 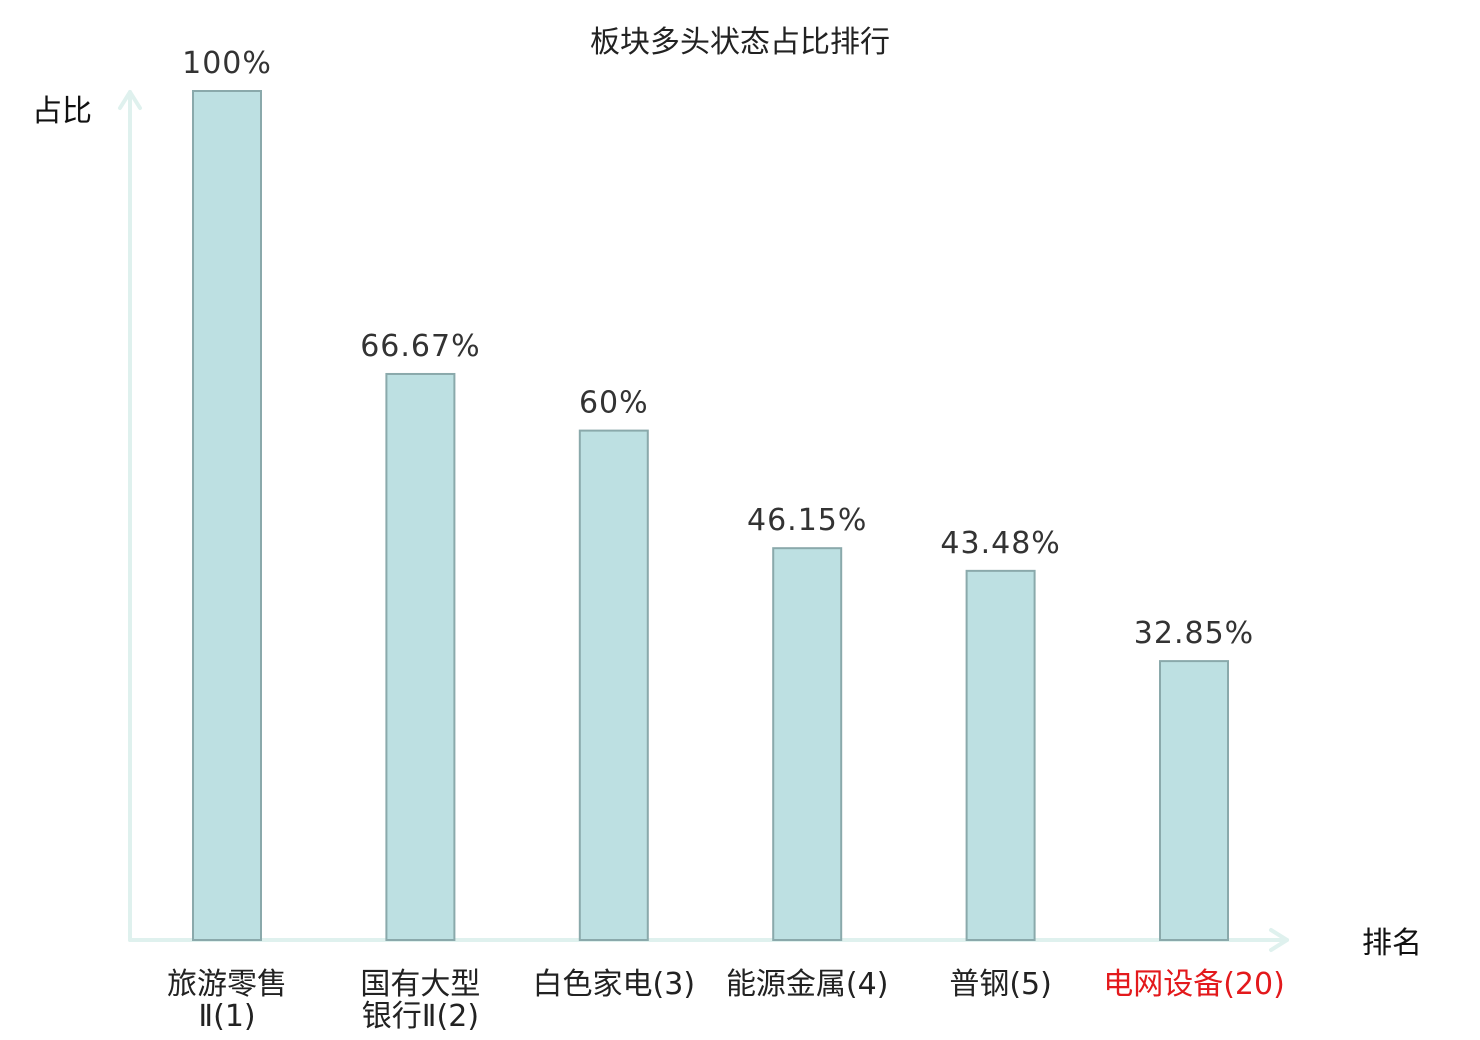 What do you see at coordinates (807, 520) in the screenshot?
I see `bar-value-label: 46.15%` at bounding box center [807, 520].